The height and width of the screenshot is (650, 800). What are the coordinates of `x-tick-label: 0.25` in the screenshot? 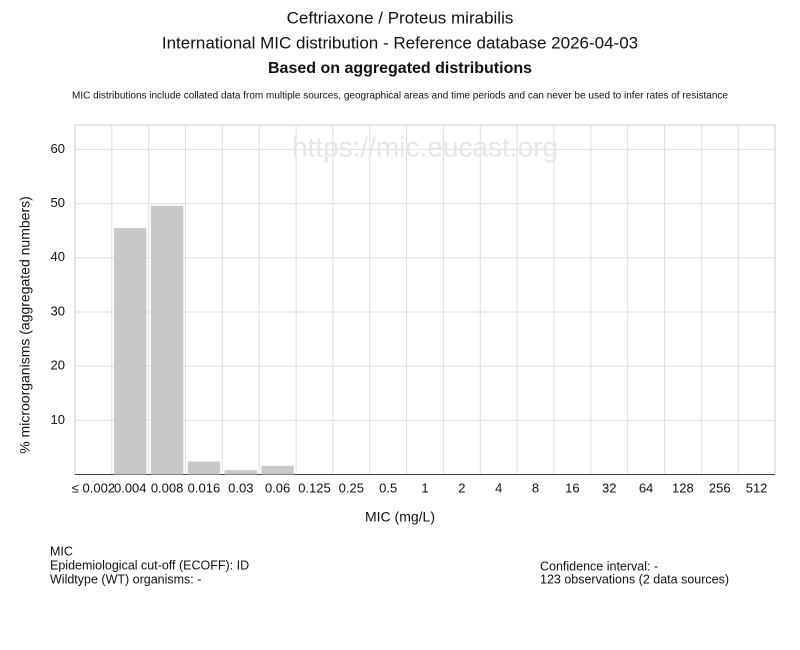 It's located at (351, 487).